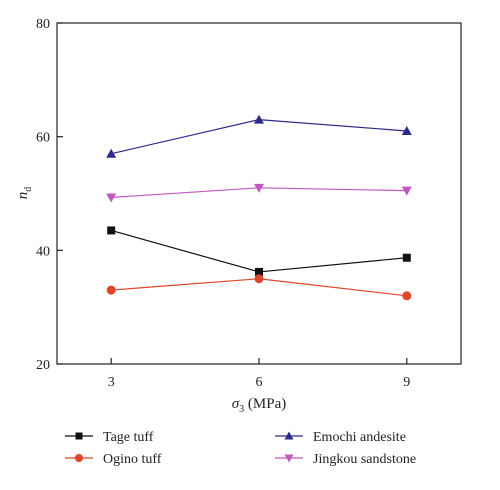  I want to click on y-axis-ticks: 20 40 60 80, so click(49, 195).